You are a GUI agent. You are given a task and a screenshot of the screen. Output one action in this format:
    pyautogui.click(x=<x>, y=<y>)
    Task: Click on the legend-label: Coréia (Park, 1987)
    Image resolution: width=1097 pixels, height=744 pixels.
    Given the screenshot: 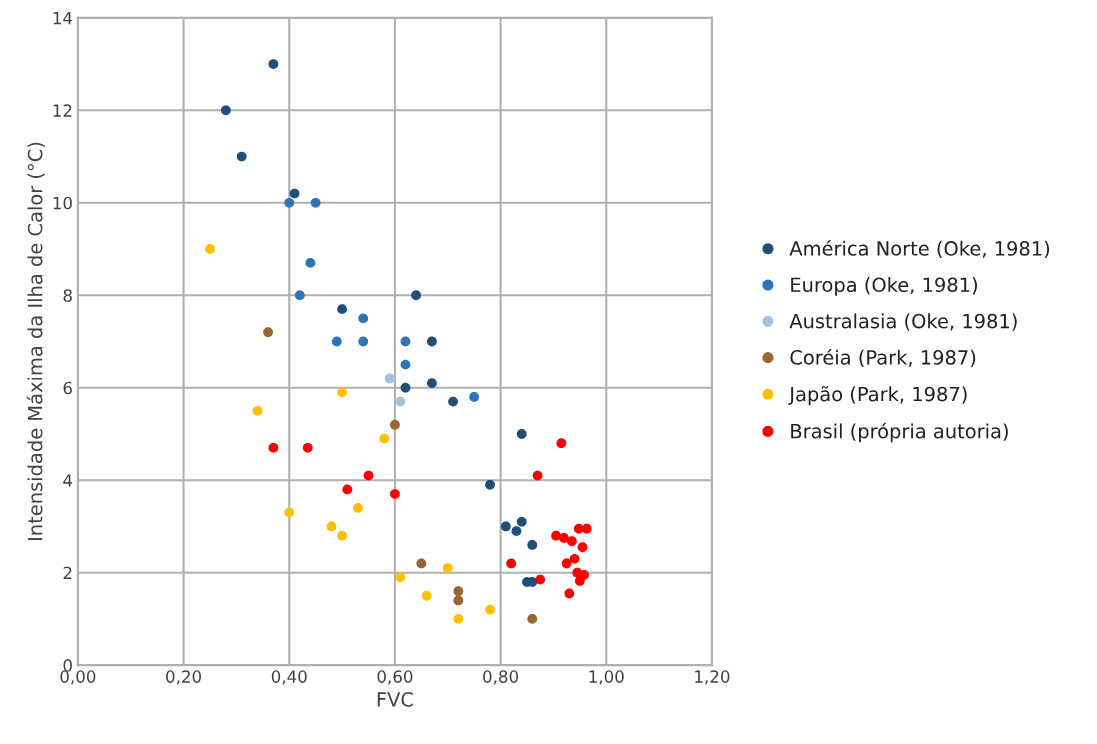 What is the action you would take?
    pyautogui.click(x=883, y=358)
    